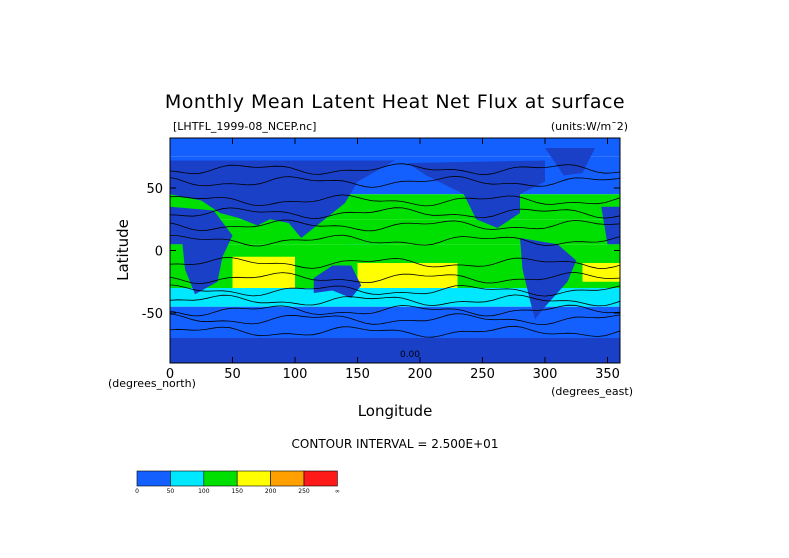 The image size is (789, 558). I want to click on x-tick-label: 350, so click(607, 374).